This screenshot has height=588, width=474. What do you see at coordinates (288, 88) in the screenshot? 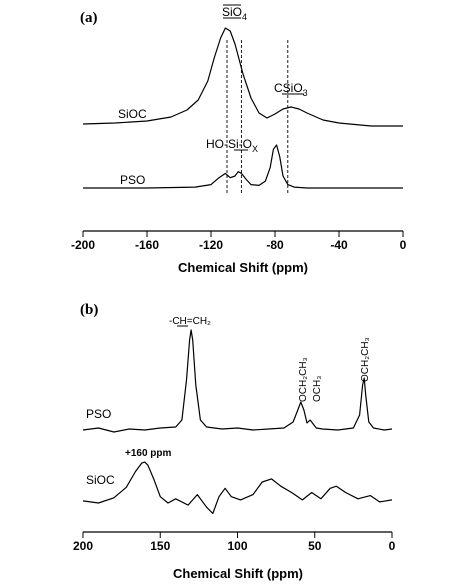
I see `panel-a-annotation-csio3-text: CSiO` at bounding box center [288, 88].